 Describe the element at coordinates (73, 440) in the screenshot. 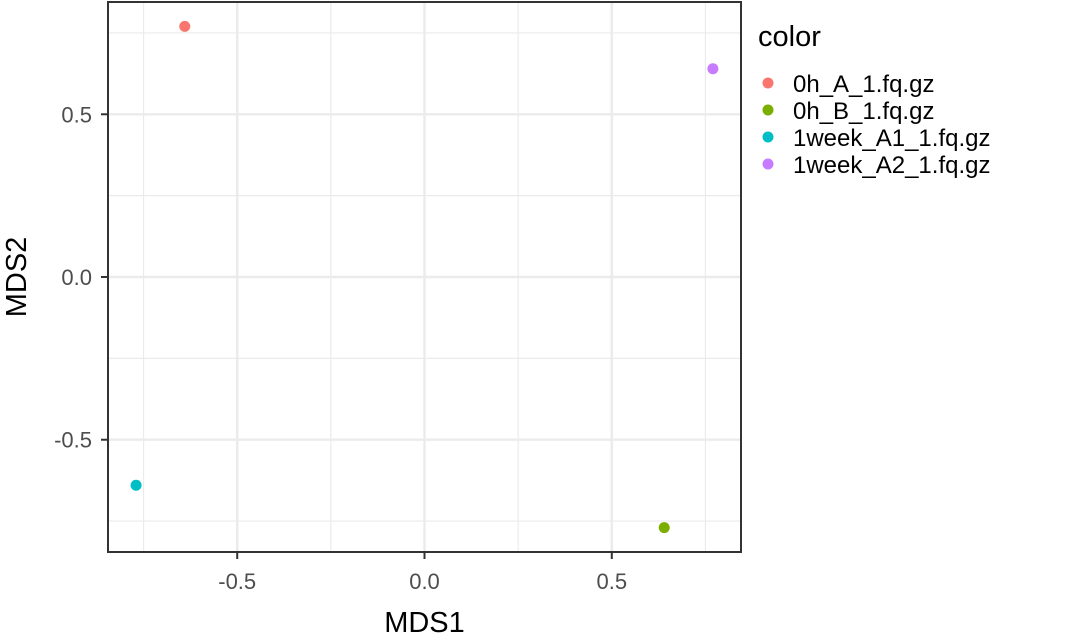

I see `y-tick-label: -0.5` at that location.